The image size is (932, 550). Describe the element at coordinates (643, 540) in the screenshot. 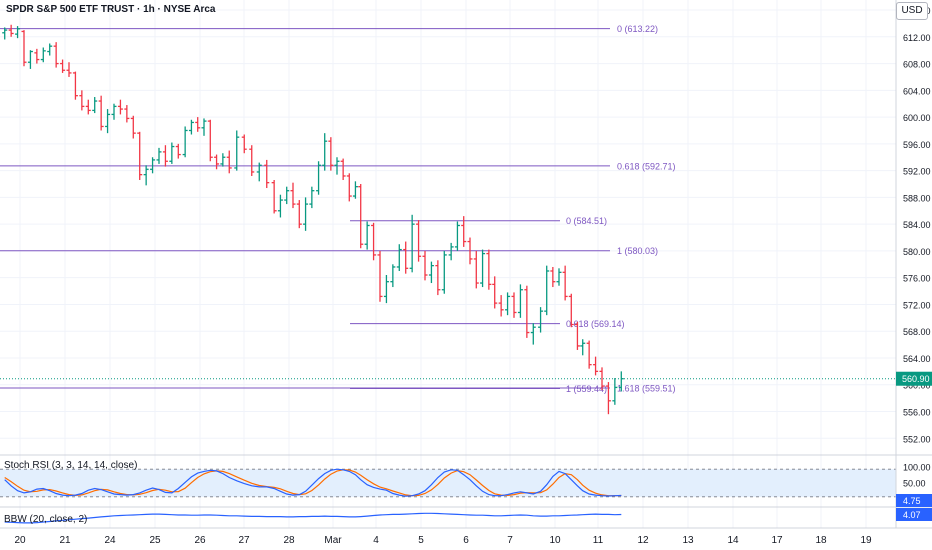

I see `time-tick-label: 12` at that location.